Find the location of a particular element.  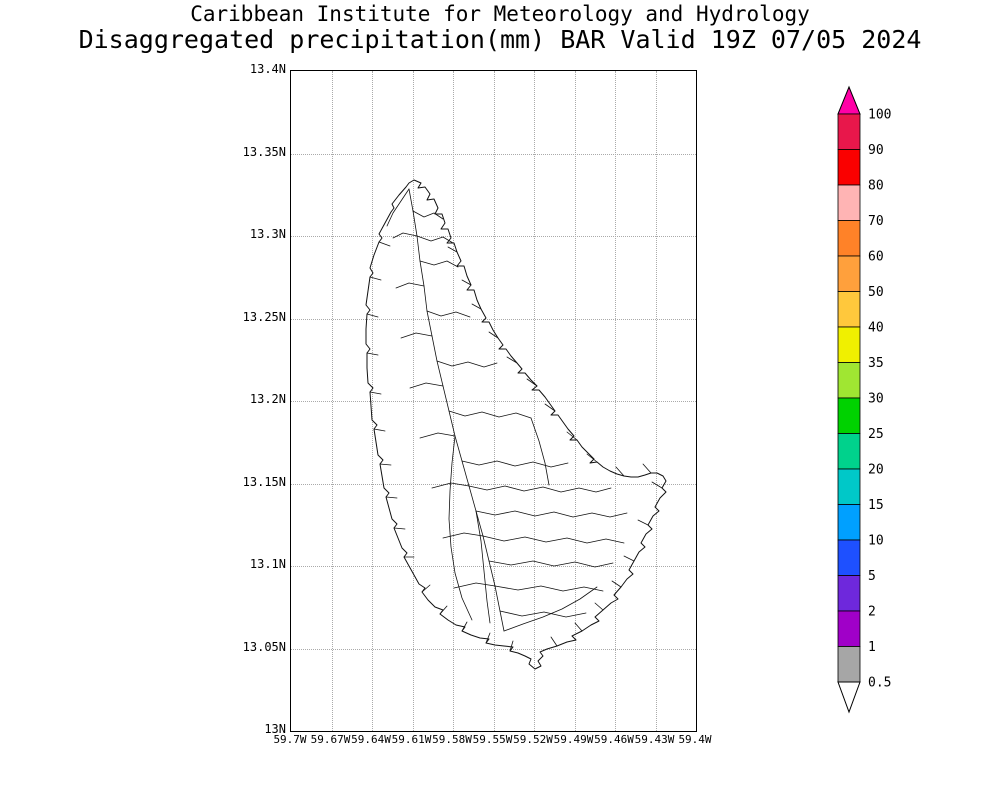

y-axis-tick-label: 13.1N is located at coordinates (267, 564).